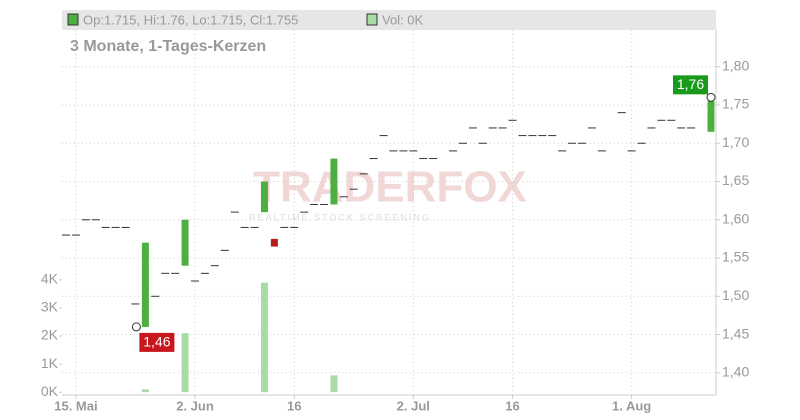  I want to click on y-tick-label: 1,55, so click(735, 257).